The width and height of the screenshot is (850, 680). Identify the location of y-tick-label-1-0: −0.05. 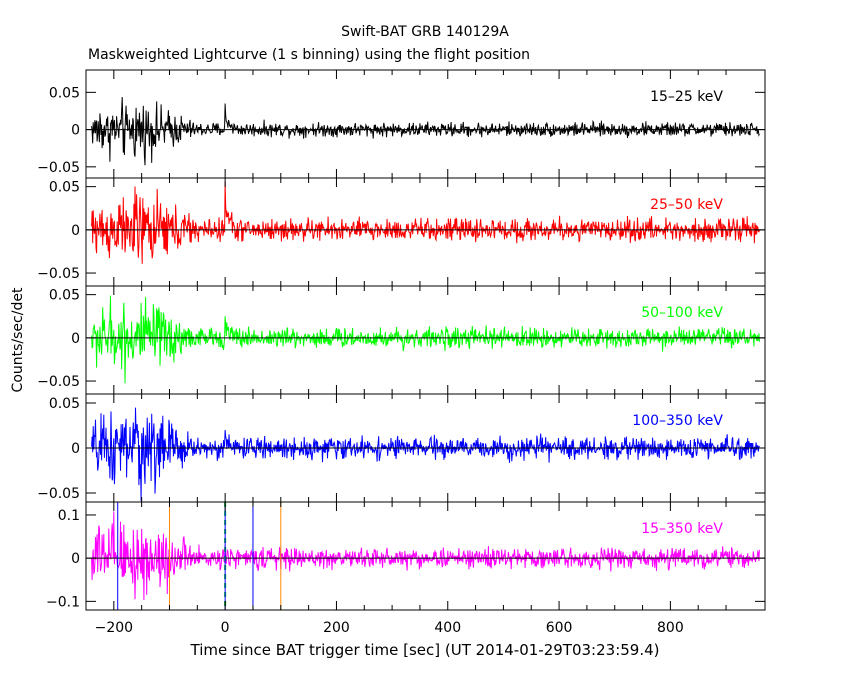
(58, 274).